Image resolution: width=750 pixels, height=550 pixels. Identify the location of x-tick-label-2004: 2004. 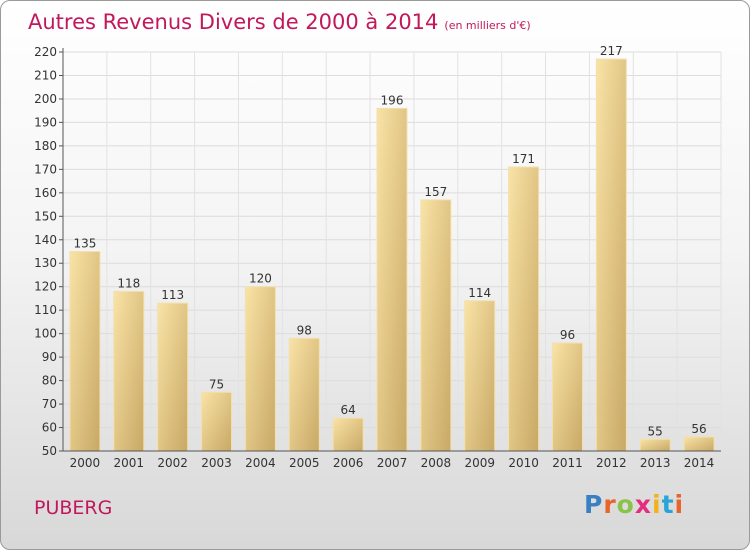
(260, 463).